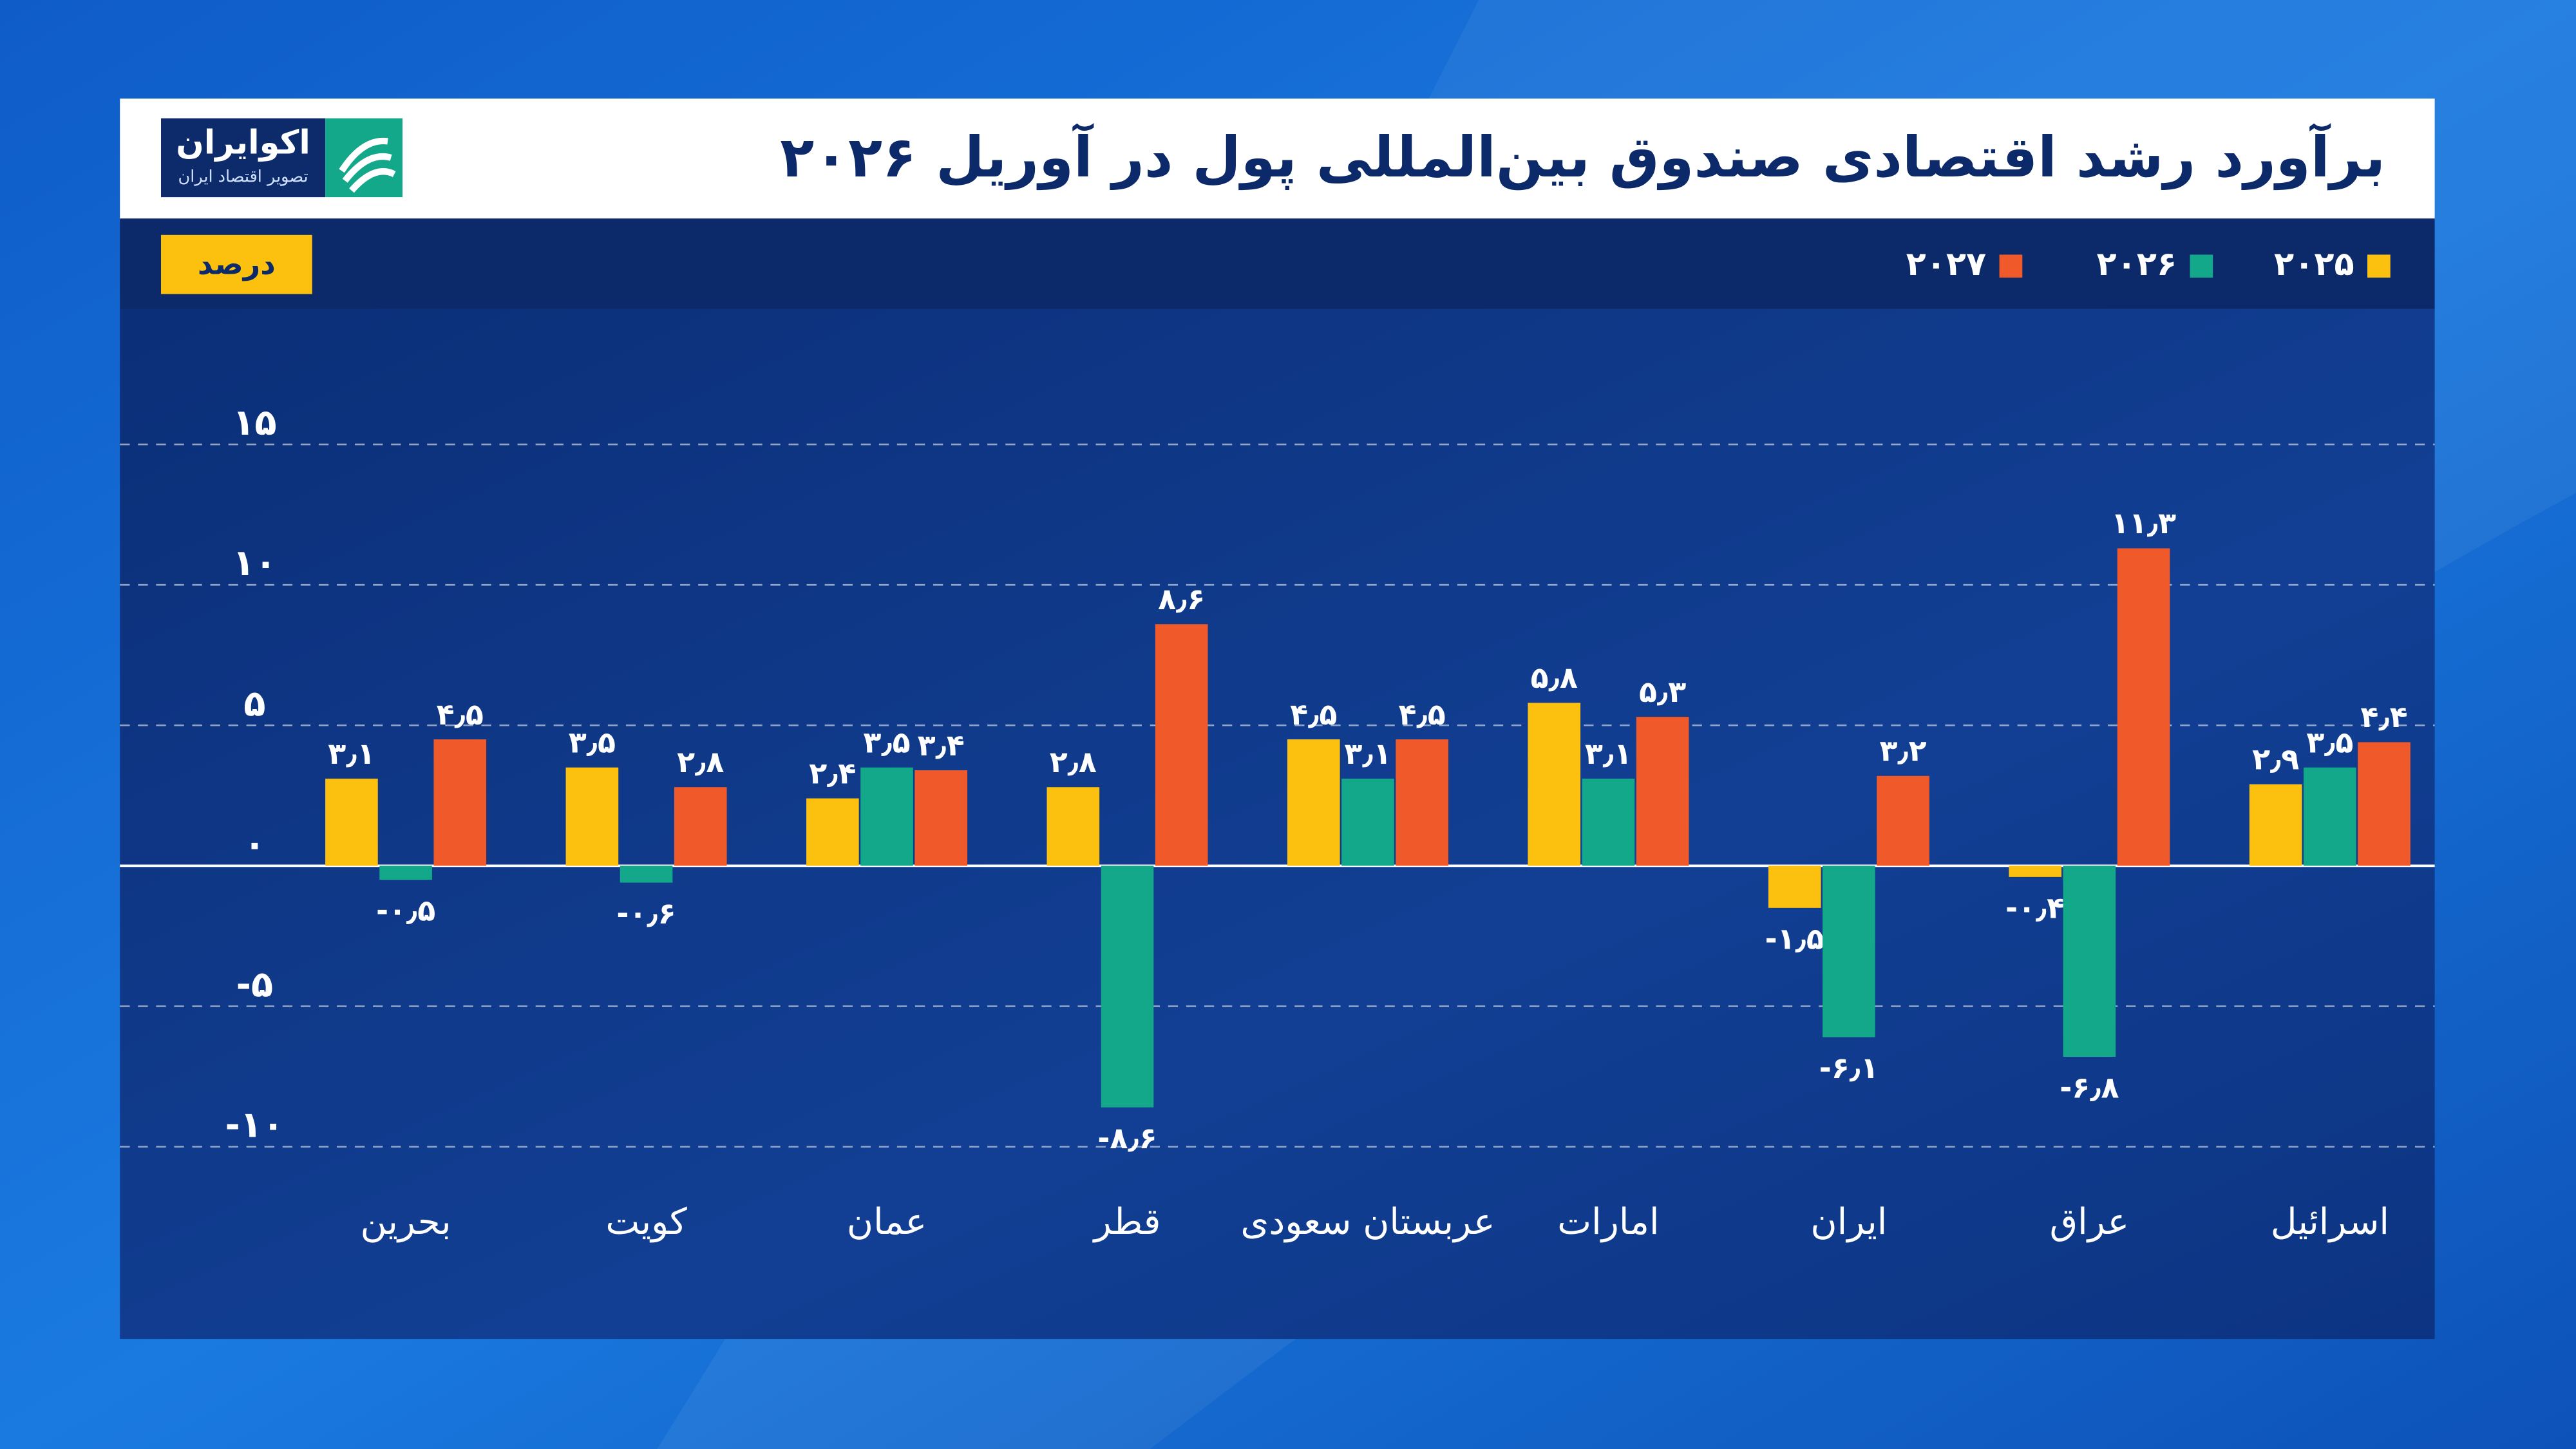  Describe the element at coordinates (1795, 939) in the screenshot. I see `data-label: -۱٫۵` at that location.